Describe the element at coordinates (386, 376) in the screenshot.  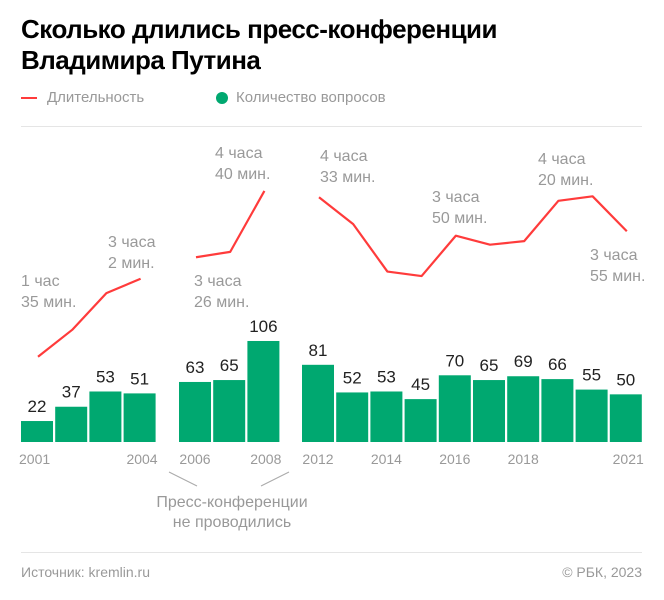
I see `bar-value-label-2014: 53` at that location.